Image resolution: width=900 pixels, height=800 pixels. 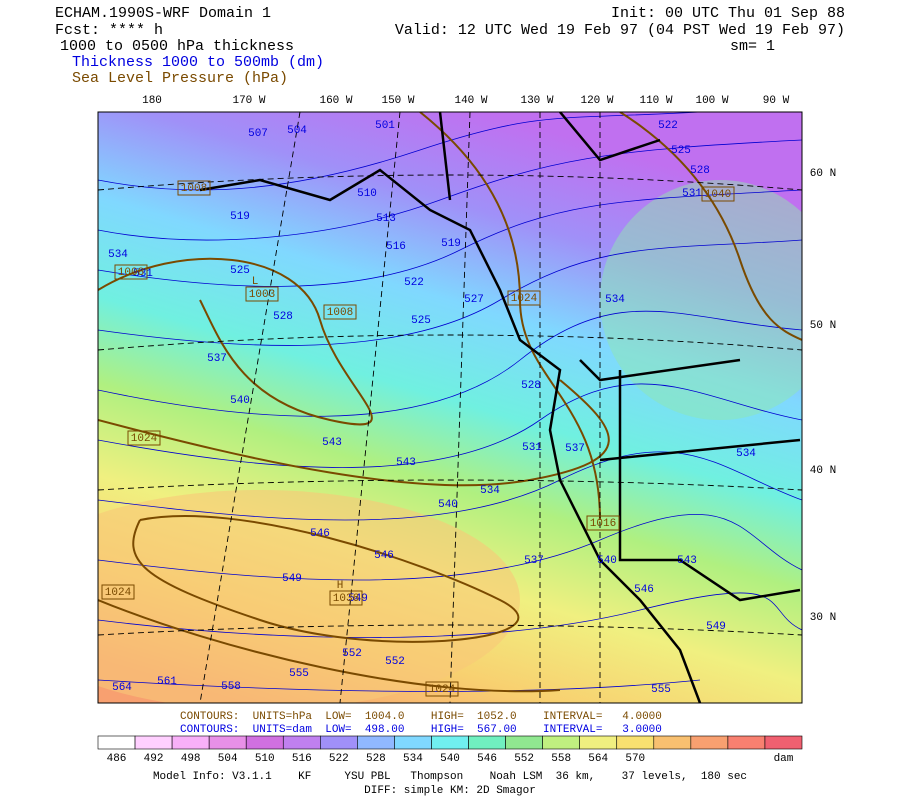 I want to click on lat-label: 30 N, so click(x=823, y=618).